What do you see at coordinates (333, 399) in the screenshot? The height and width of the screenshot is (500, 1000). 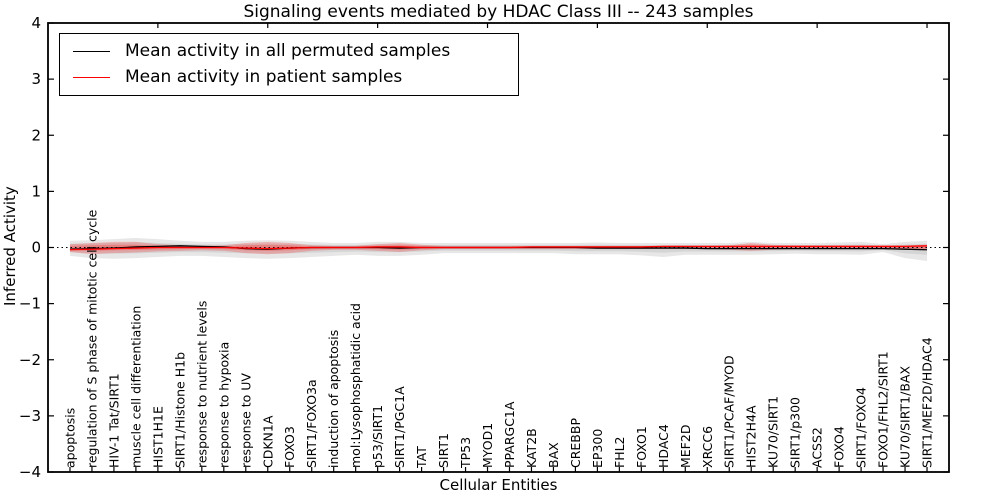 I see `x-tick-label: induction of apoptosis` at bounding box center [333, 399].